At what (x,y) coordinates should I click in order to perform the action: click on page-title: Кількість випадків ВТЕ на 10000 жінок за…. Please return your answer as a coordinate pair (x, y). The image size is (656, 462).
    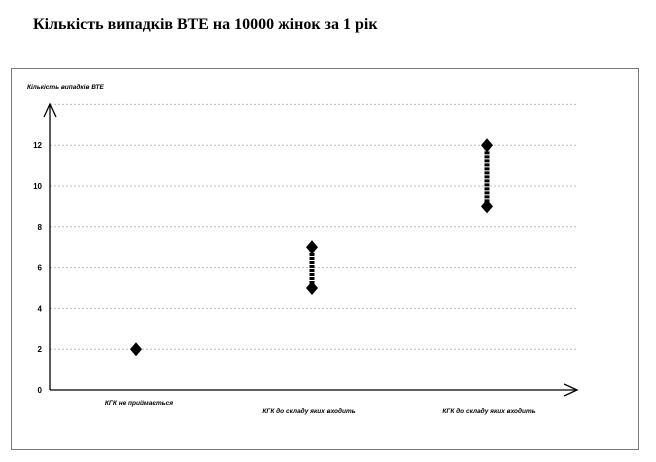
    Looking at the image, I should click on (205, 24).